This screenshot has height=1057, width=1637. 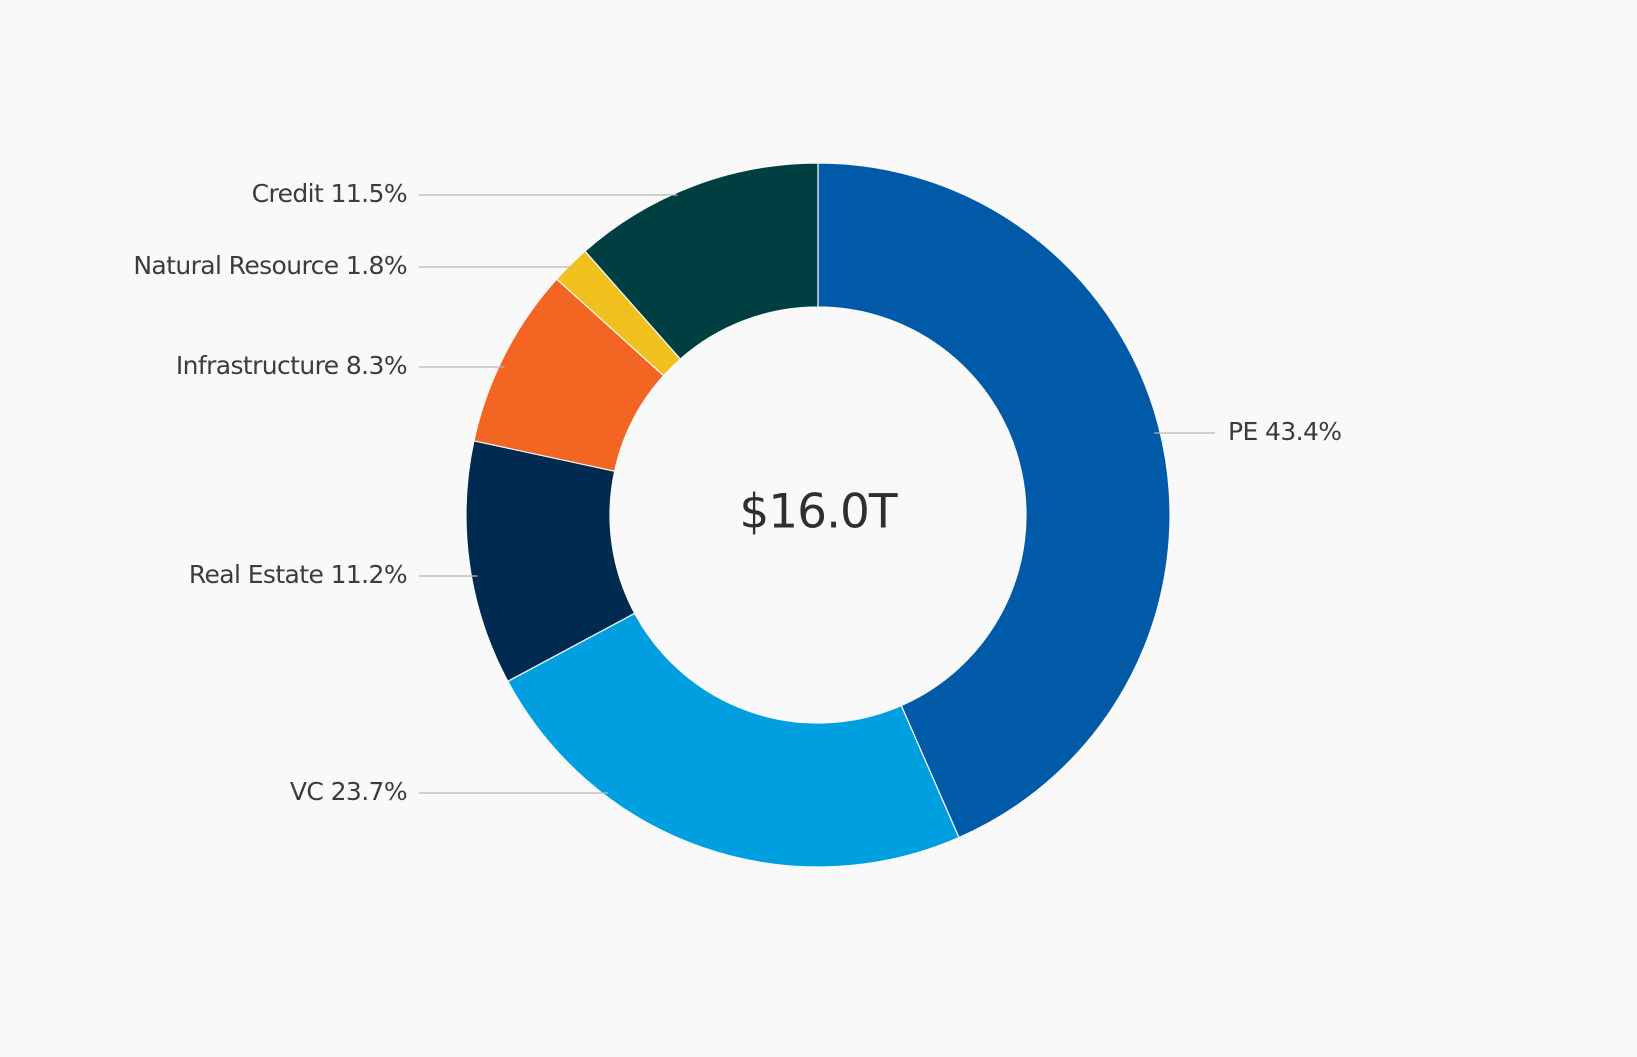 What do you see at coordinates (1284, 431) in the screenshot?
I see `label-pe: PE 43.4%` at bounding box center [1284, 431].